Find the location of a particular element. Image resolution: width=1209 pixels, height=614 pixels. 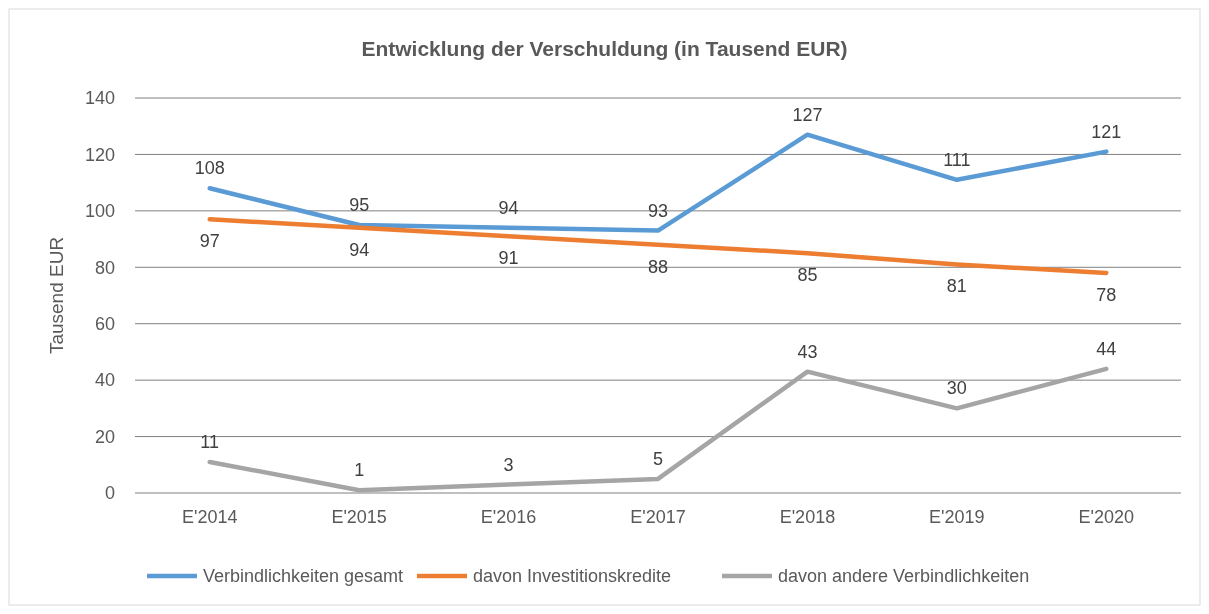

data-label: 78 is located at coordinates (1106, 294).